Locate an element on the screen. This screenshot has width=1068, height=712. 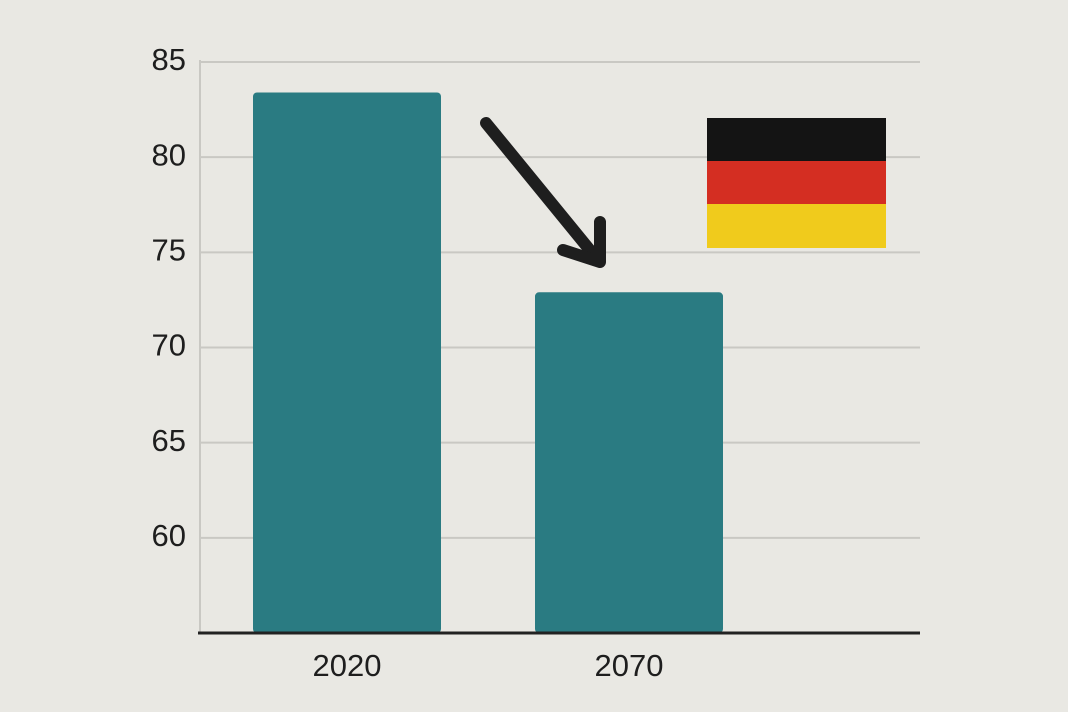
y-tick-label: 75 is located at coordinates (169, 250).